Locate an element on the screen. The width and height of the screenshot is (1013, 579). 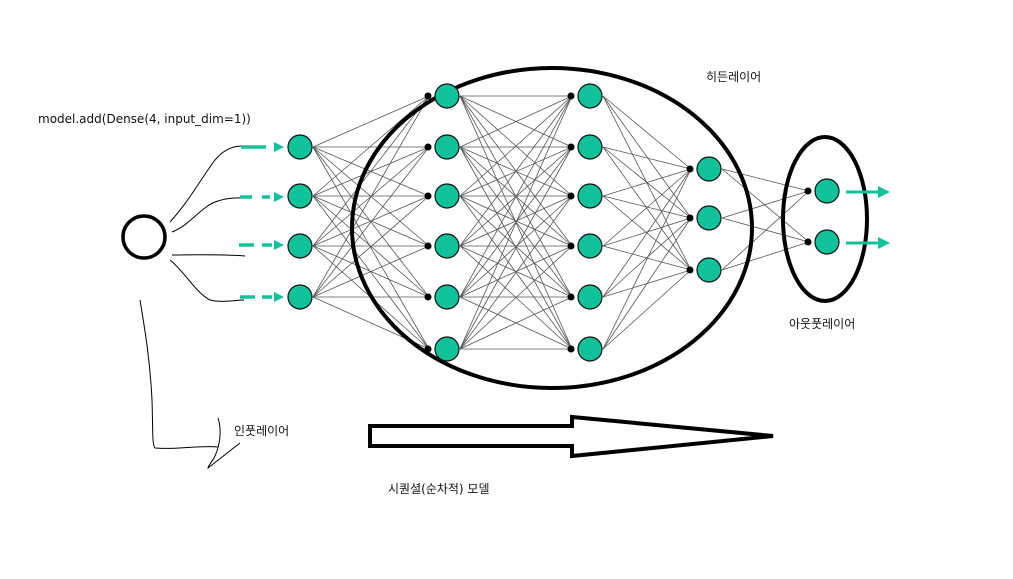
output-layer-ellipse is located at coordinates (825, 219).